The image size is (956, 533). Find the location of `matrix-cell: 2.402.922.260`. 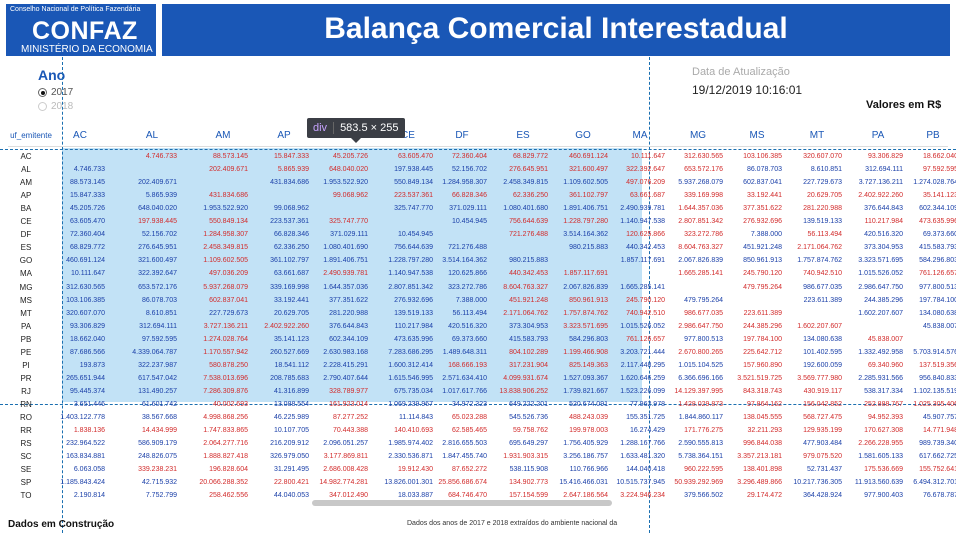

matrix-cell: 2.402.922.260 is located at coordinates (880, 196).